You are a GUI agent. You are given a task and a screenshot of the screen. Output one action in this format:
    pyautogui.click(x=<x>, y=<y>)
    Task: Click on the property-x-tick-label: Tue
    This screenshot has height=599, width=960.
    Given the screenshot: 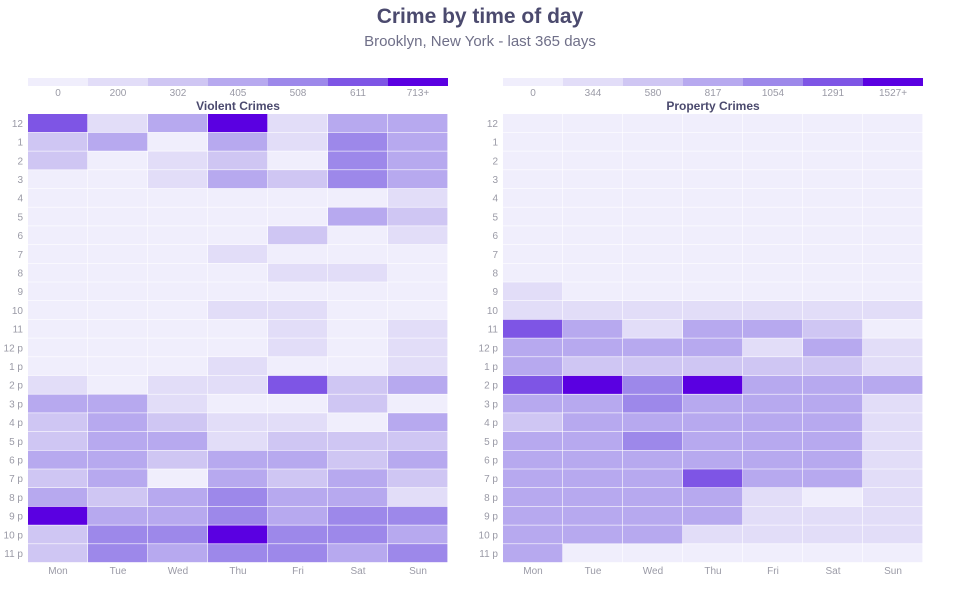 What is the action you would take?
    pyautogui.click(x=593, y=571)
    